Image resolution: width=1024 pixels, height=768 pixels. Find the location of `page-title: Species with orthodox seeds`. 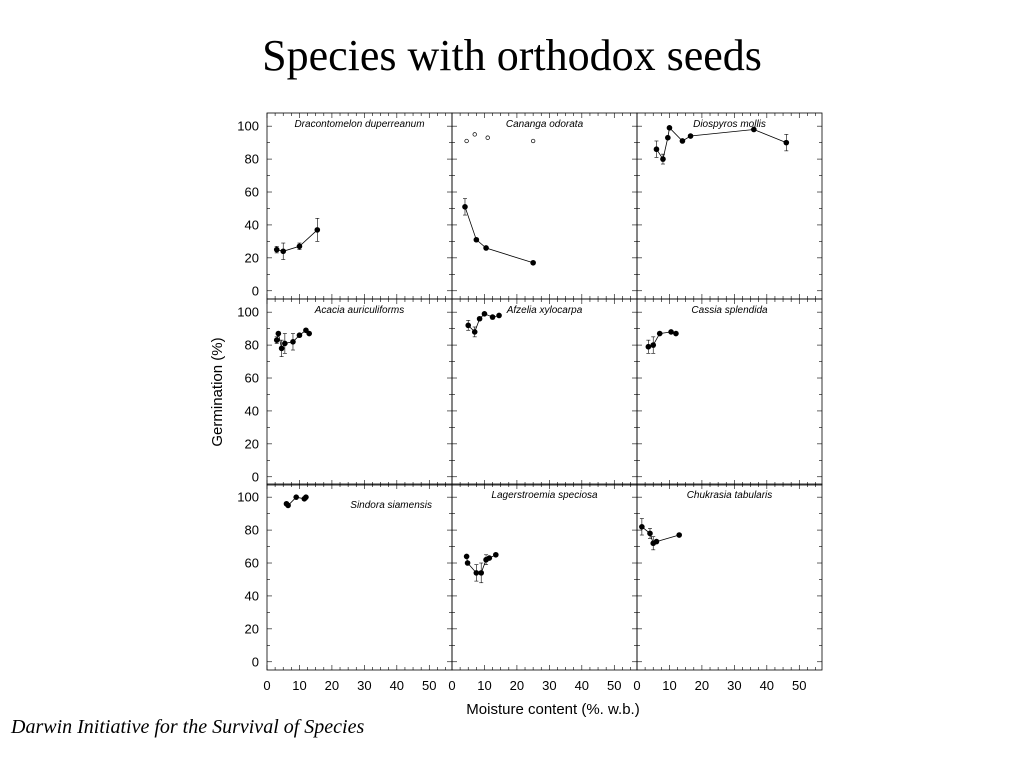

page-title: Species with orthodox seeds is located at coordinates (512, 55).